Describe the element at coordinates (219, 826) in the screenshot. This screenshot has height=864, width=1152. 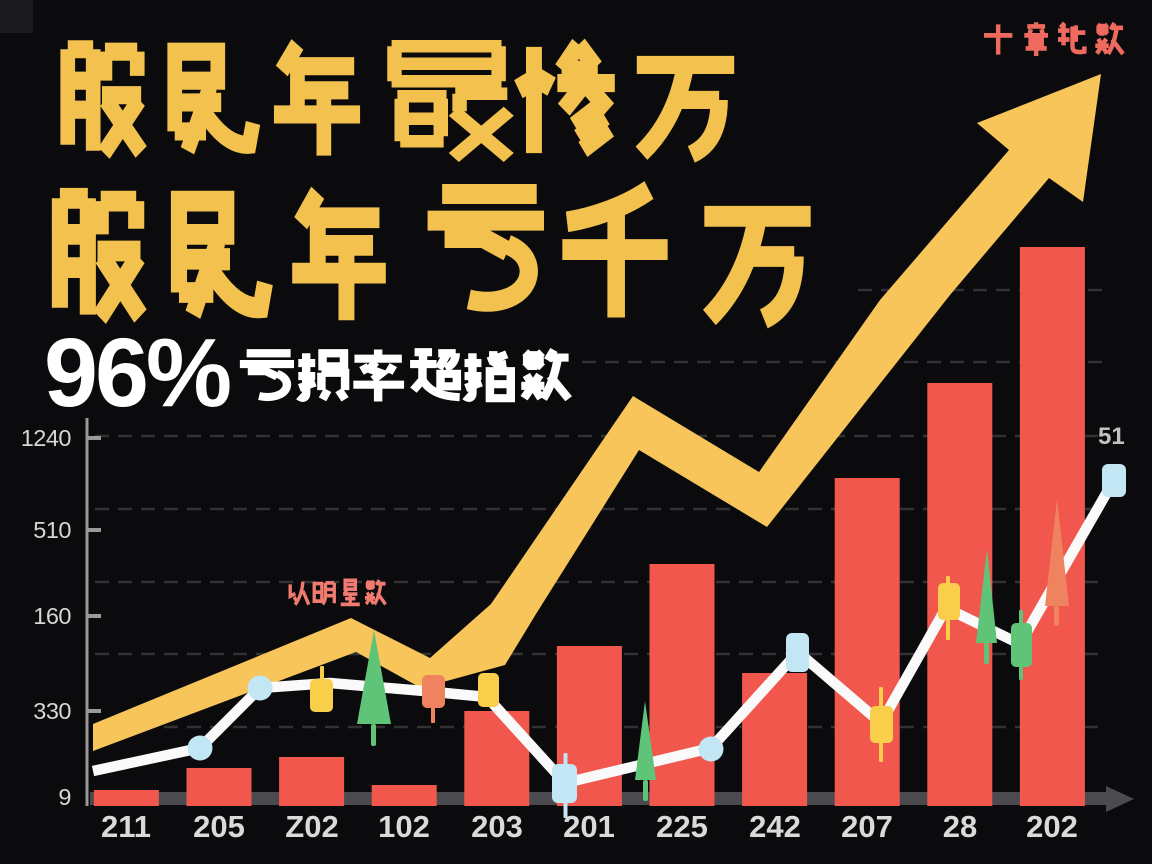
I see `svg-text: 205` at that location.